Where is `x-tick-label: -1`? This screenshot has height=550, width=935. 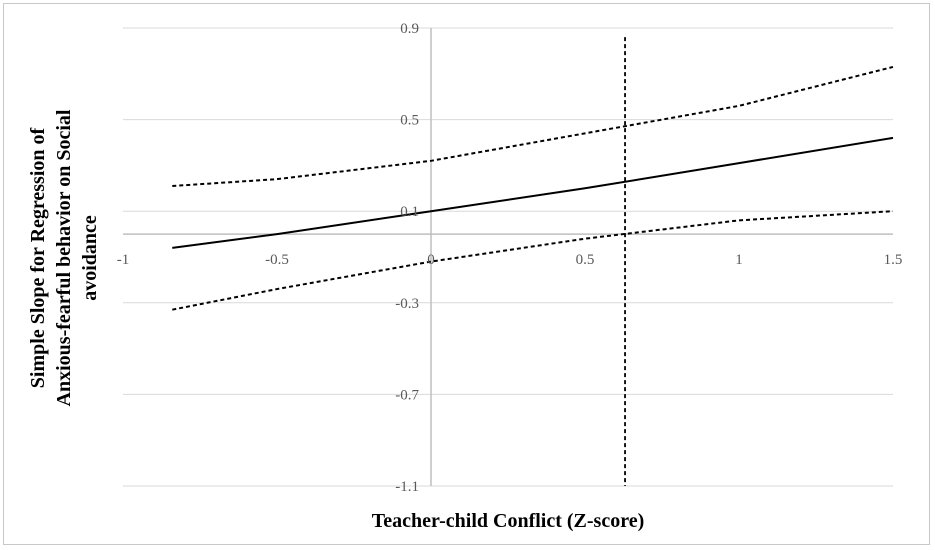 x-tick-label: -1 is located at coordinates (123, 260).